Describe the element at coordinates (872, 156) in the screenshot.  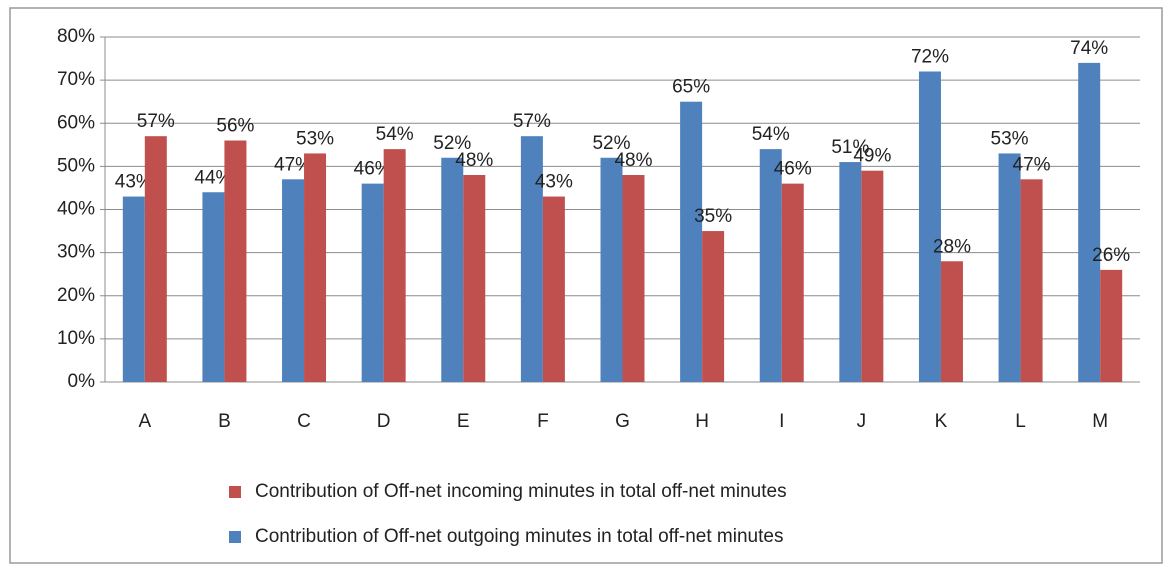
I see `data-label: 49%` at that location.